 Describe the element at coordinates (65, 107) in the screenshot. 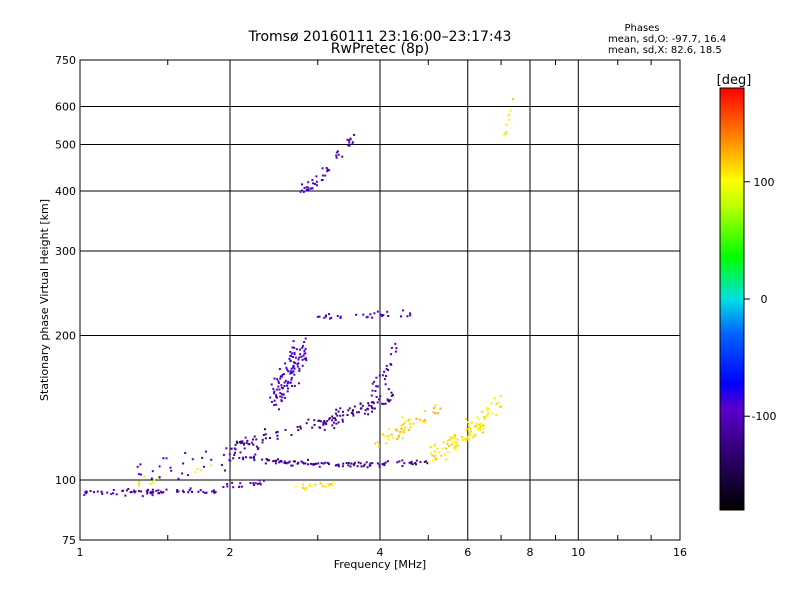

I see `y-tick-label: 600` at that location.